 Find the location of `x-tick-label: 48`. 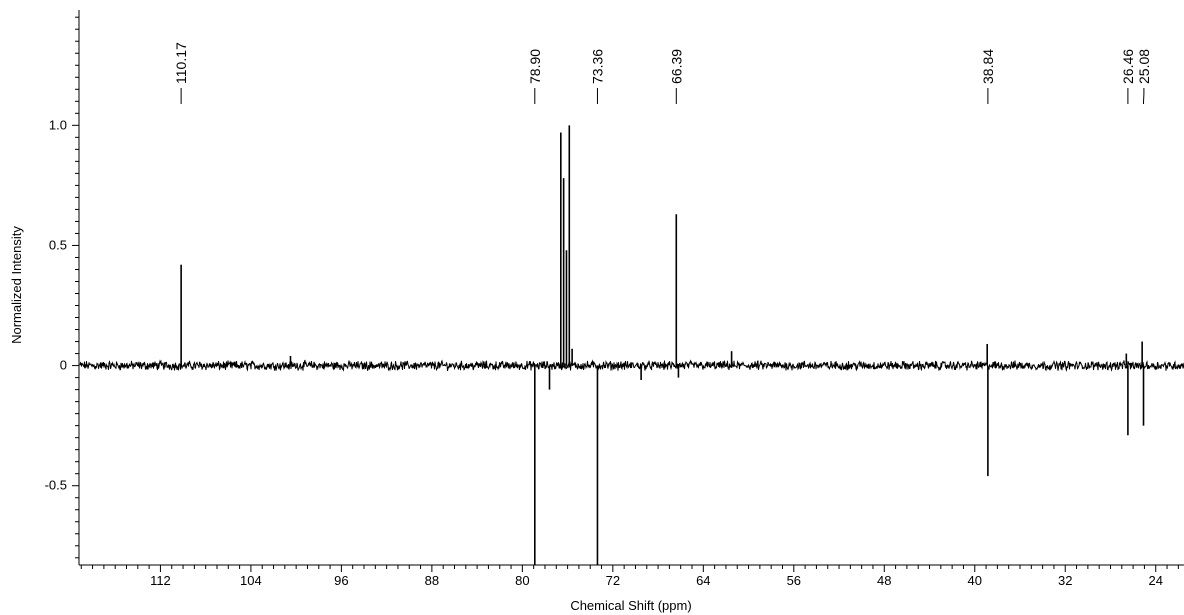

x-tick-label: 48 is located at coordinates (884, 580).